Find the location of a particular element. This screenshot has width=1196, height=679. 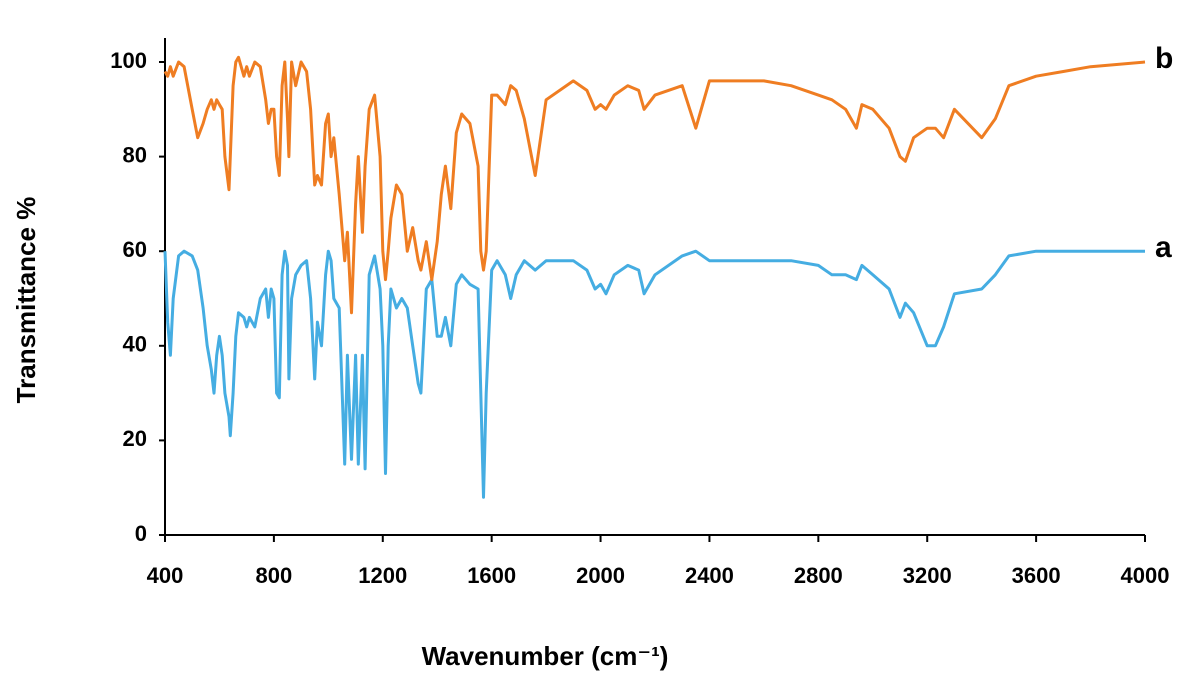

series-label: a is located at coordinates (1163, 247).